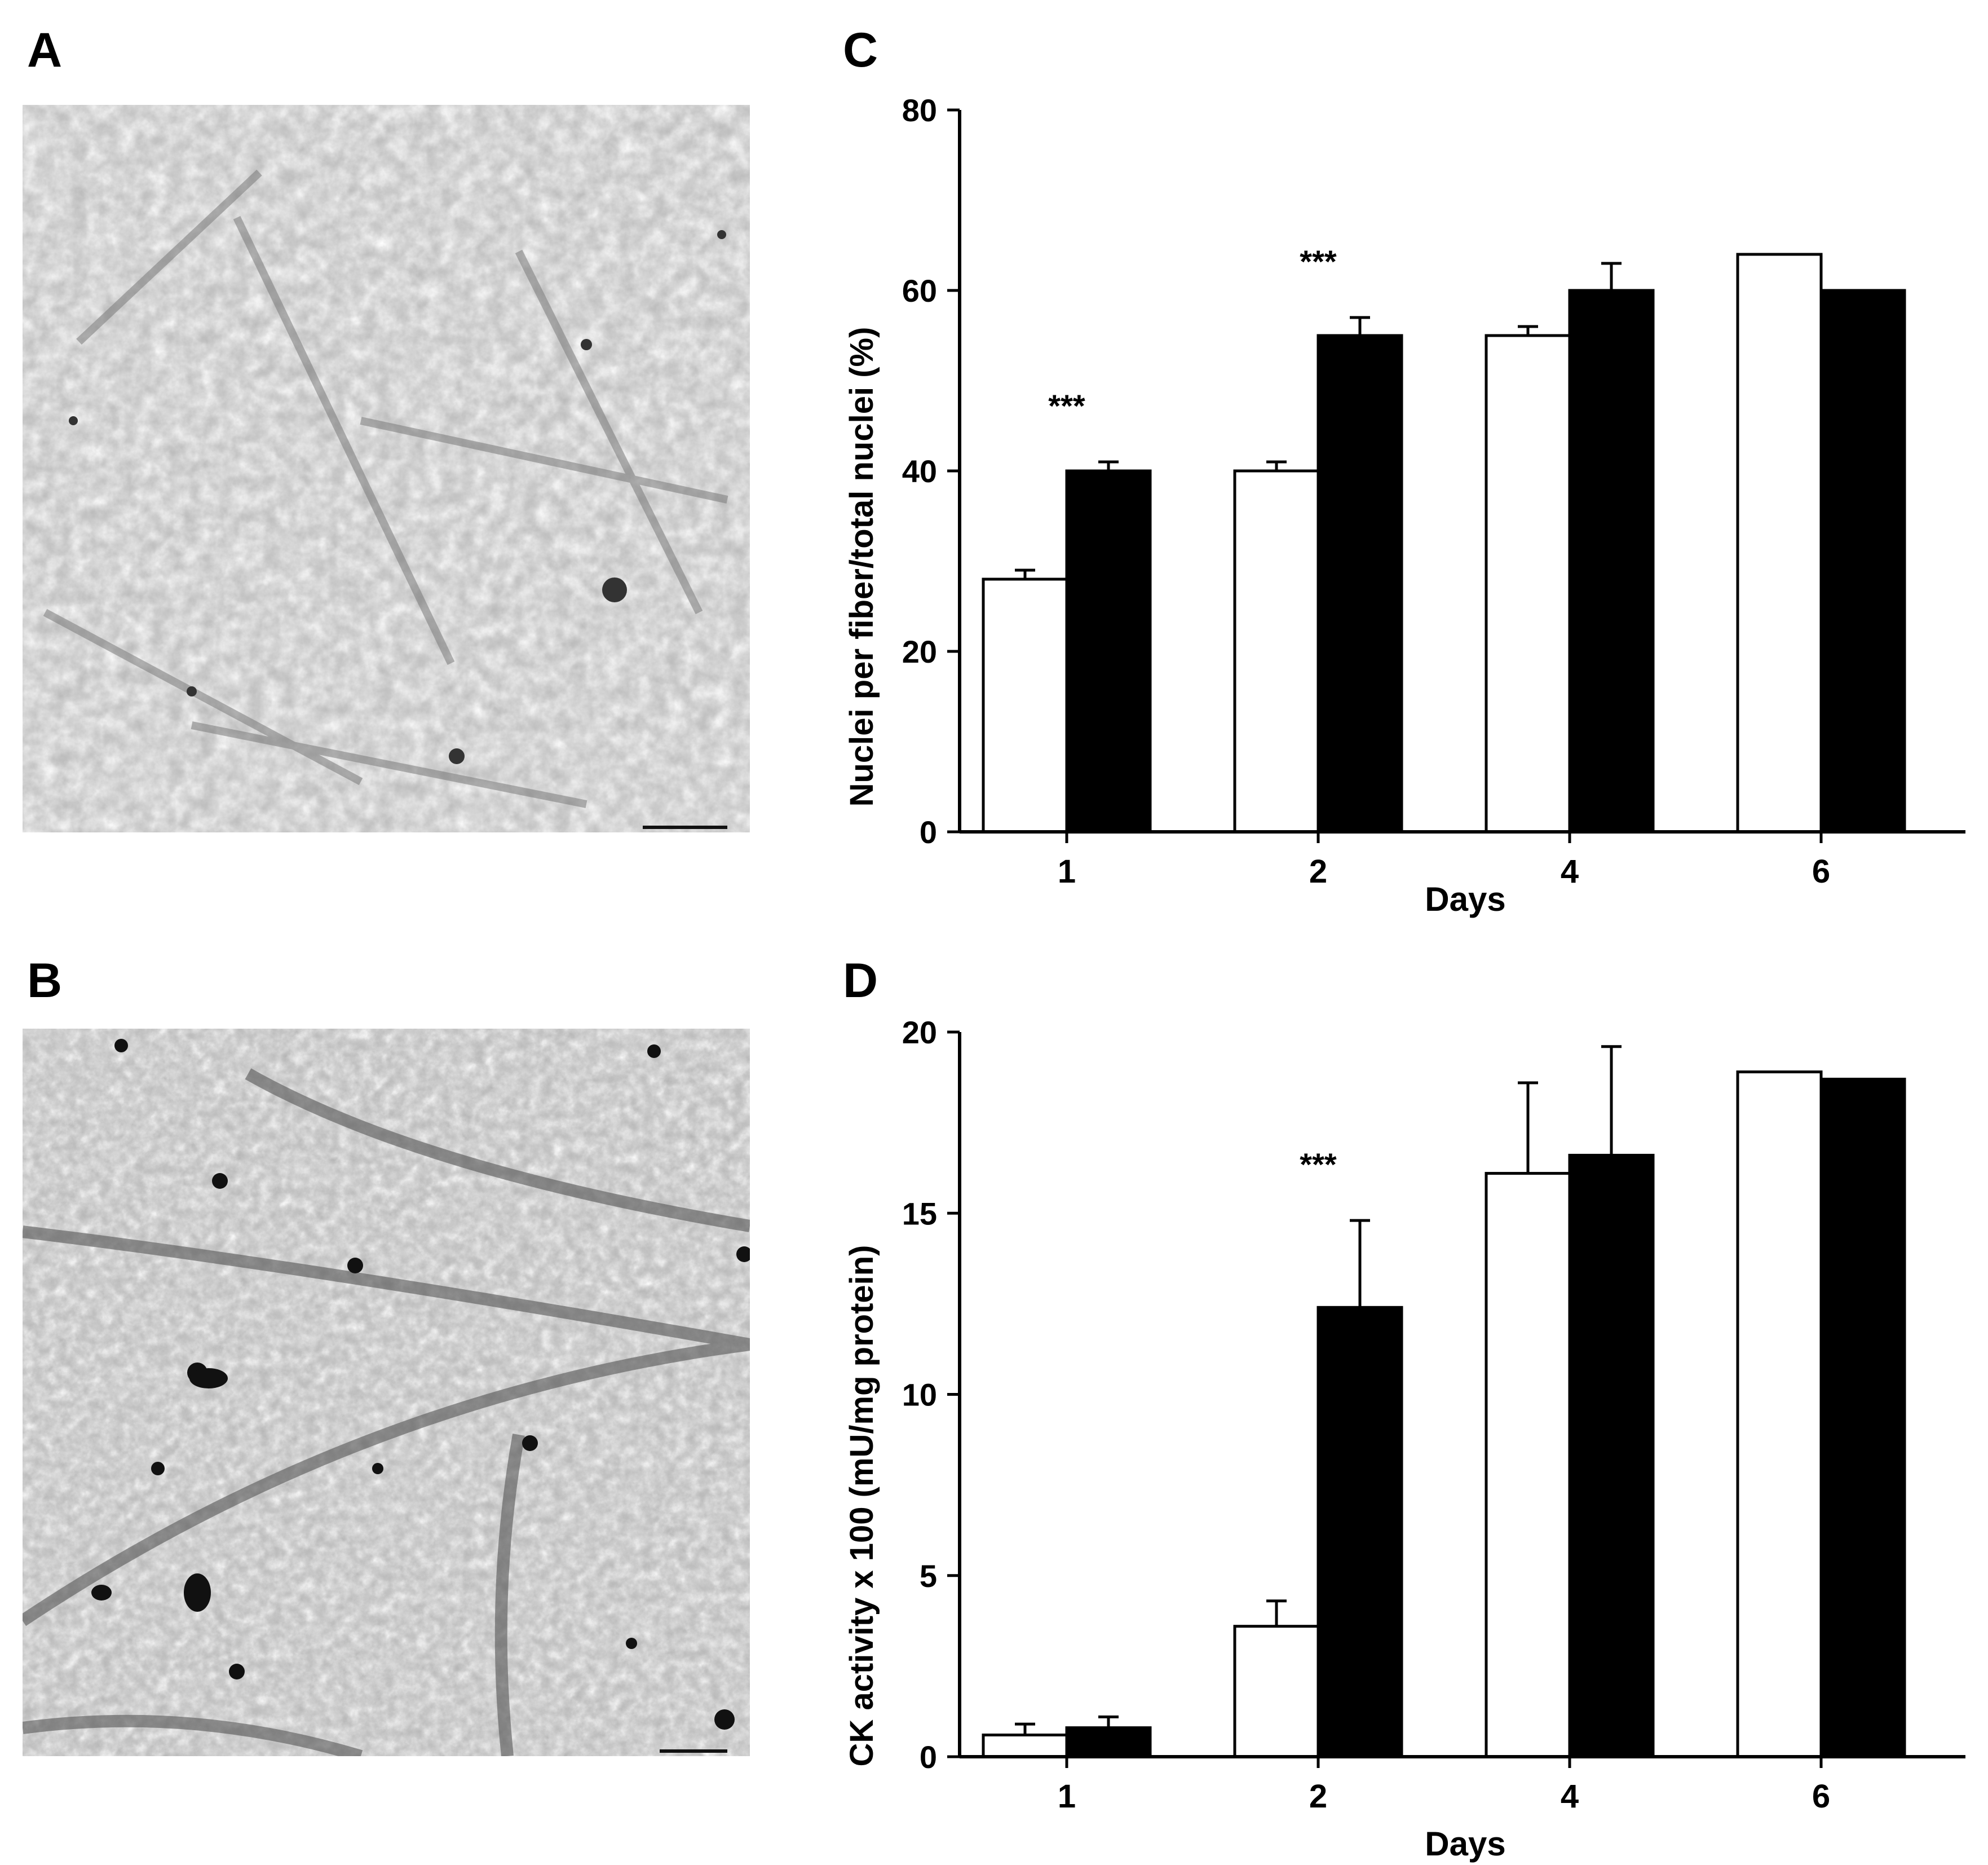  What do you see at coordinates (919, 290) in the screenshot?
I see `chart-c-y-tick-label: 60` at bounding box center [919, 290].